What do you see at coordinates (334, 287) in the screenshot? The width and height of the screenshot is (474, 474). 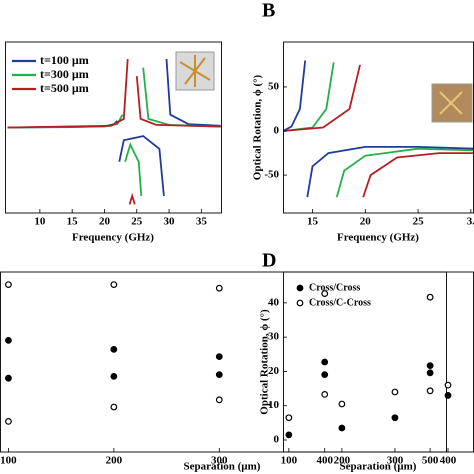 I see `legend-label: Cross/Cross` at bounding box center [334, 287].